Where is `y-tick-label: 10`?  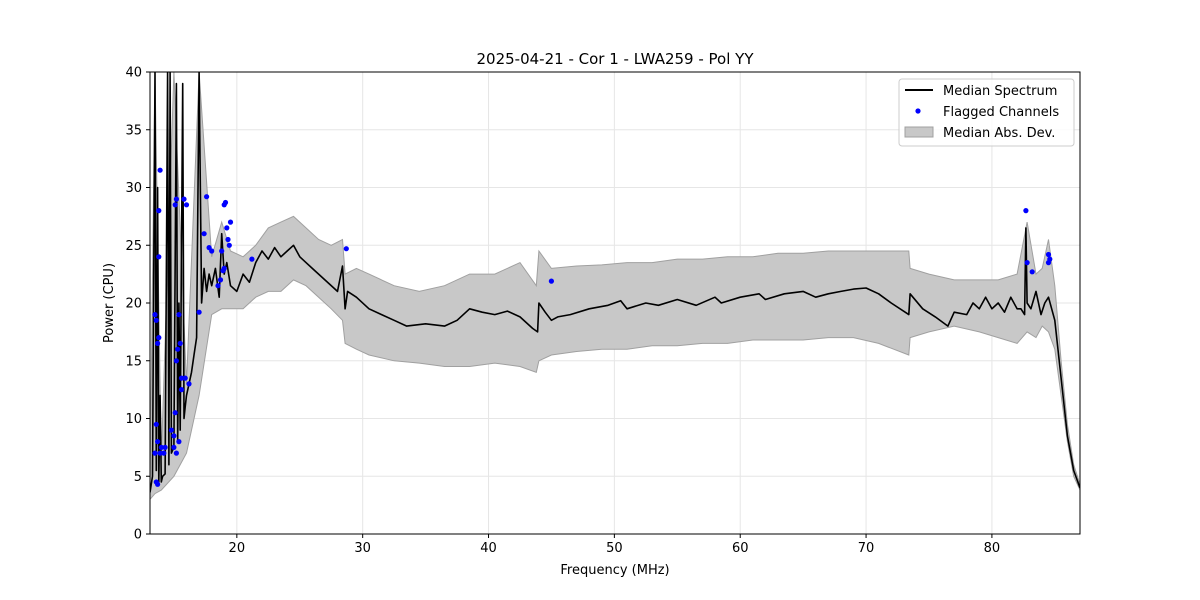 y-tick-label: 10 is located at coordinates (133, 419).